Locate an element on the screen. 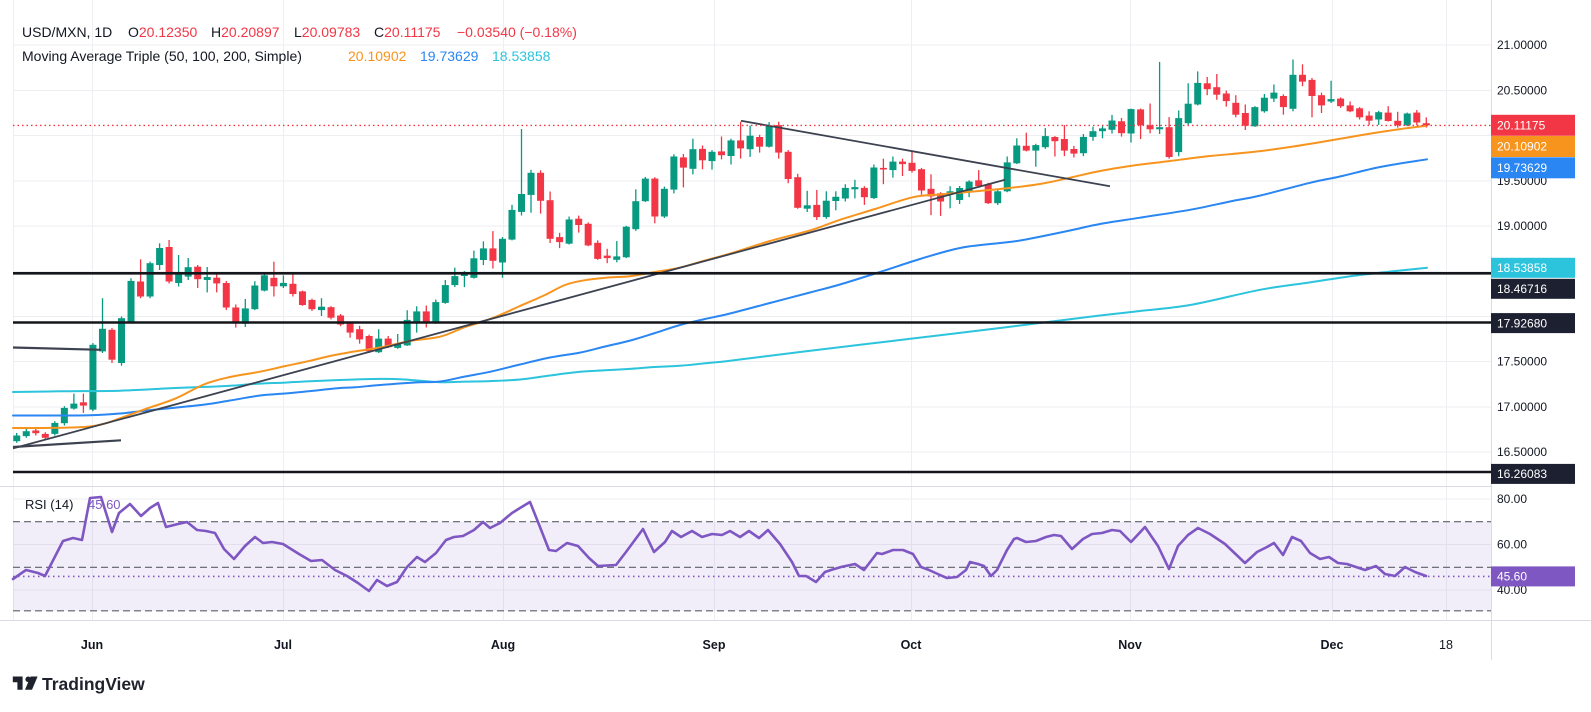 The image size is (1591, 712). svg-text: 20.50000 is located at coordinates (1522, 91).